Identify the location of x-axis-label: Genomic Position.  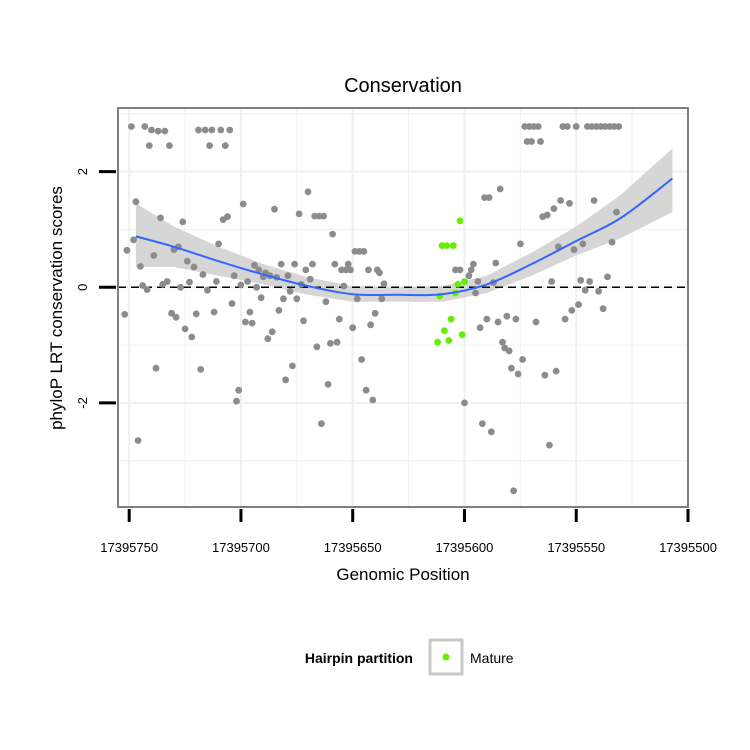
(402, 574).